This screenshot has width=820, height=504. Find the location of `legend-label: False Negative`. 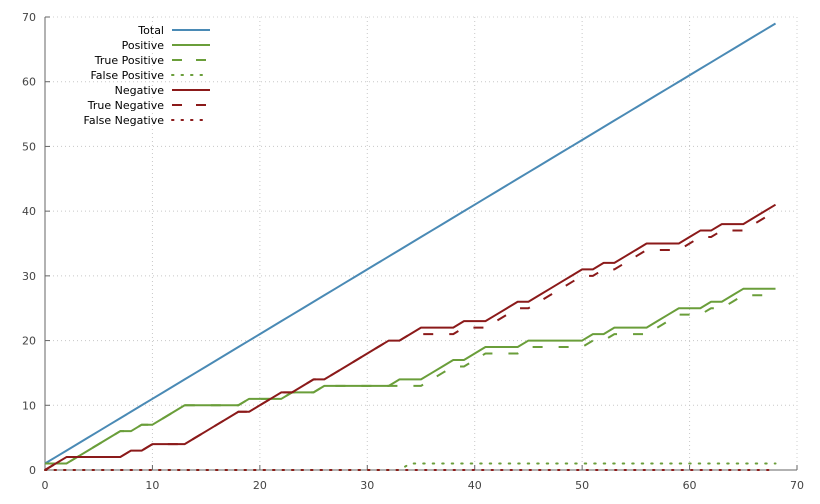

legend-label: False Negative is located at coordinates (124, 120).